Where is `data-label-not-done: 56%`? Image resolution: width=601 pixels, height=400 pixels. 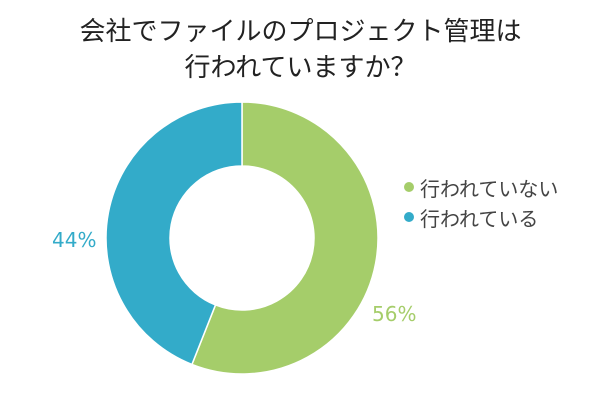 data-label-not-done: 56% is located at coordinates (394, 314).